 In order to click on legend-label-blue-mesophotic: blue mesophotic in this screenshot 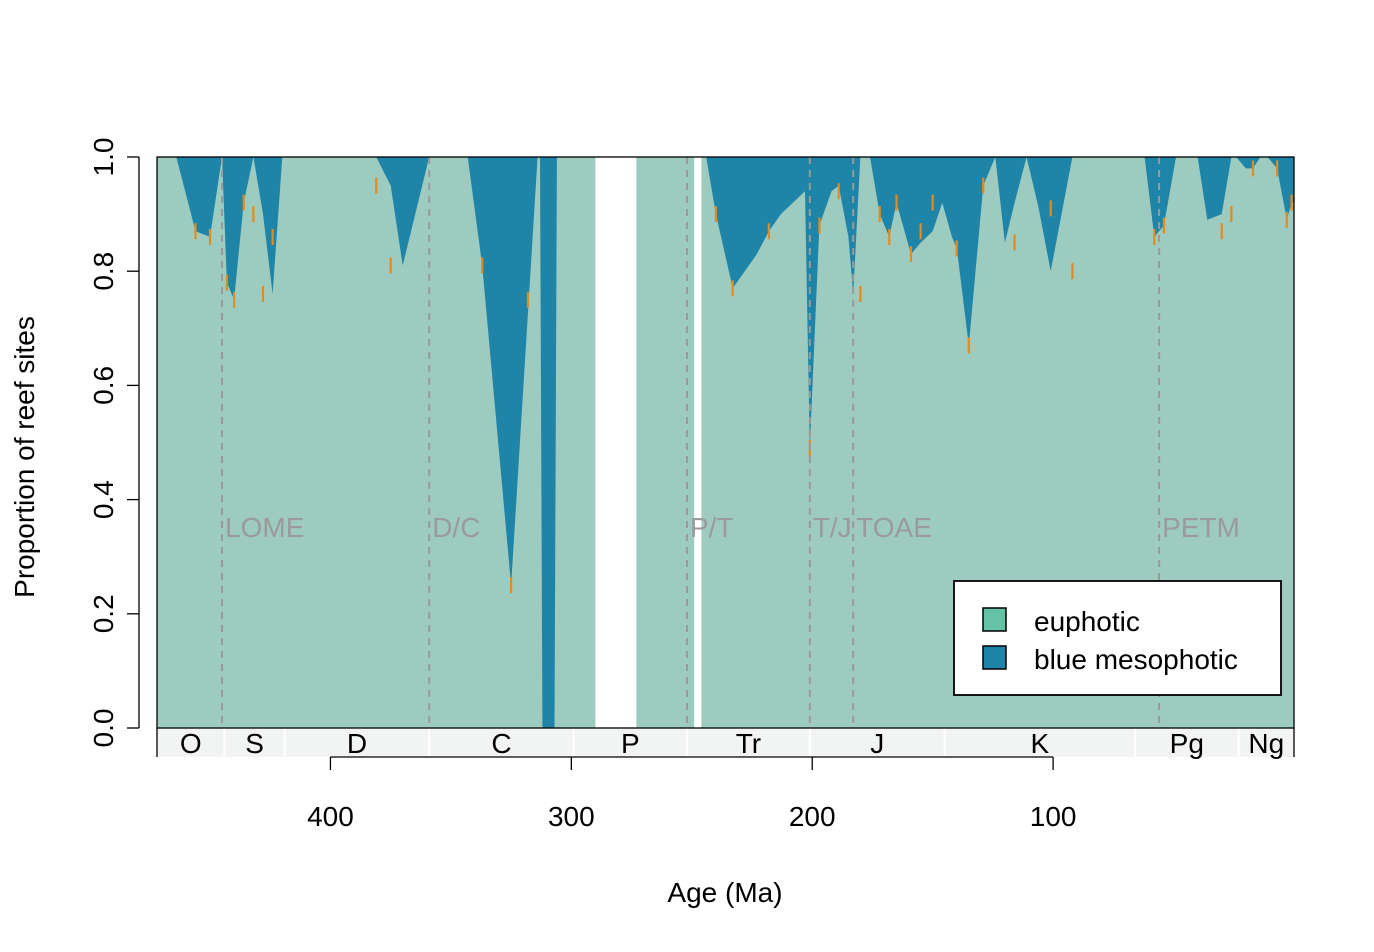, I will do `click(1136, 659)`.